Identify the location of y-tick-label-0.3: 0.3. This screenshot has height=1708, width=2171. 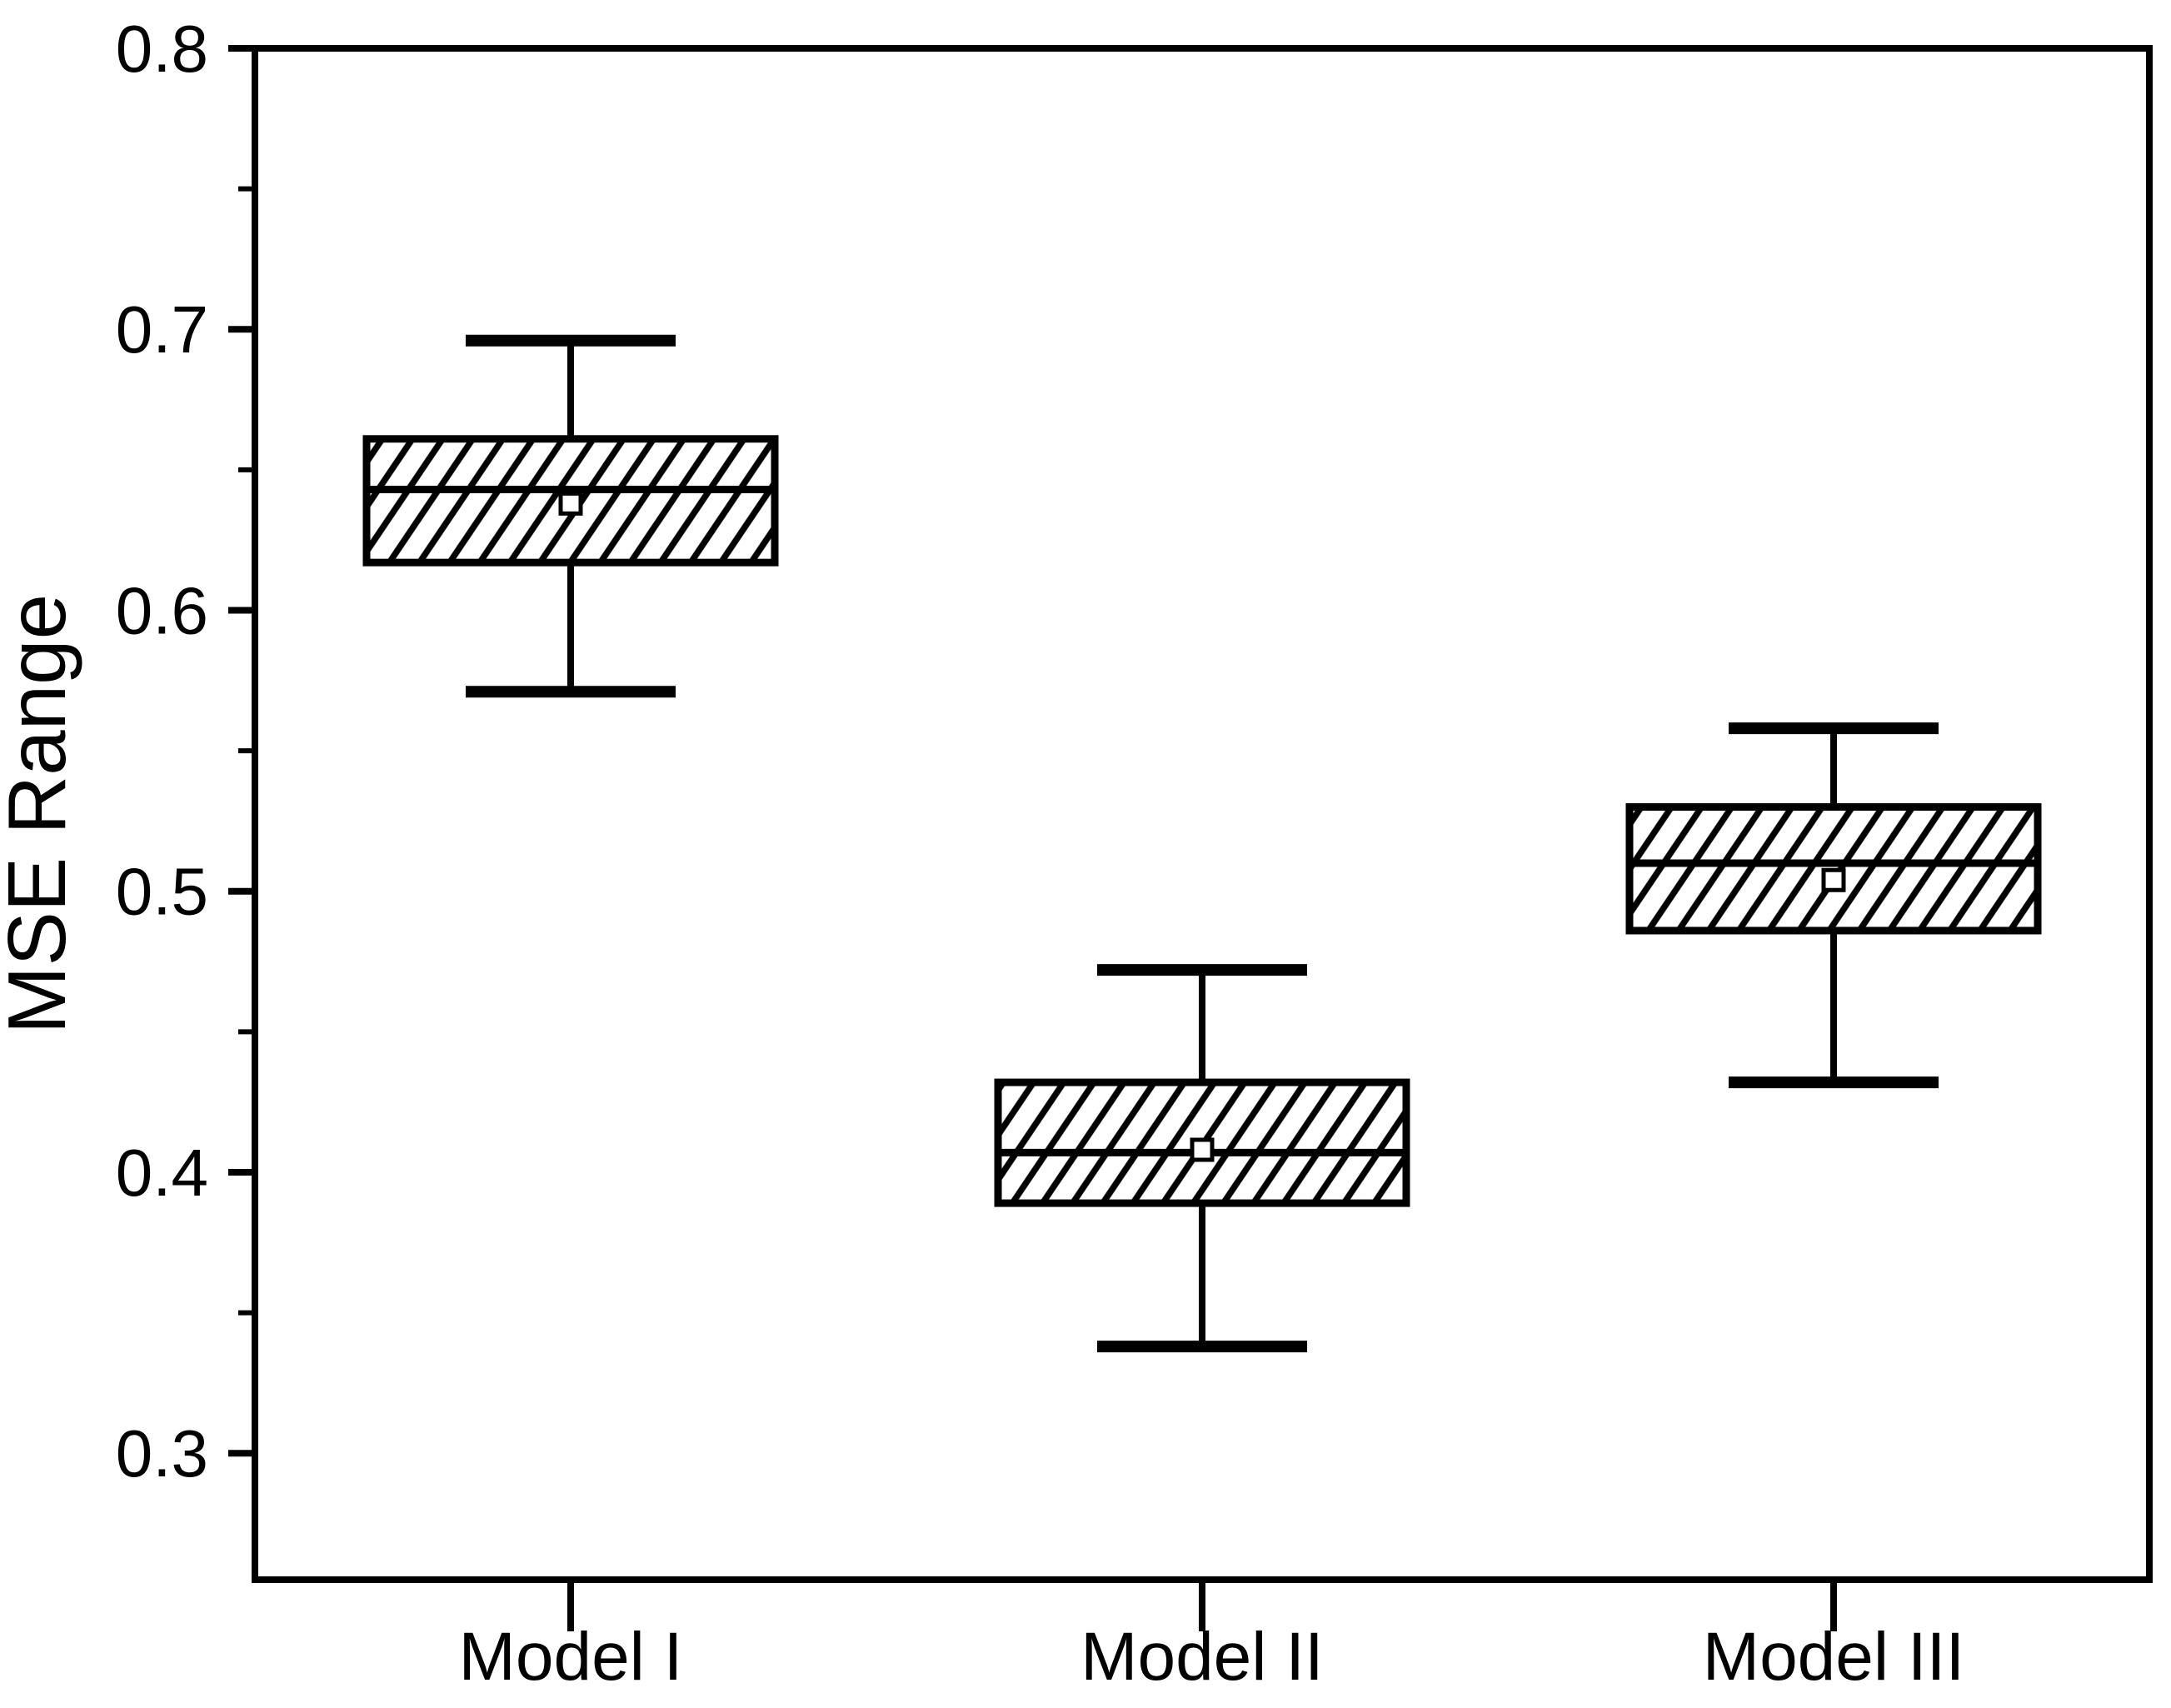
(162, 1453).